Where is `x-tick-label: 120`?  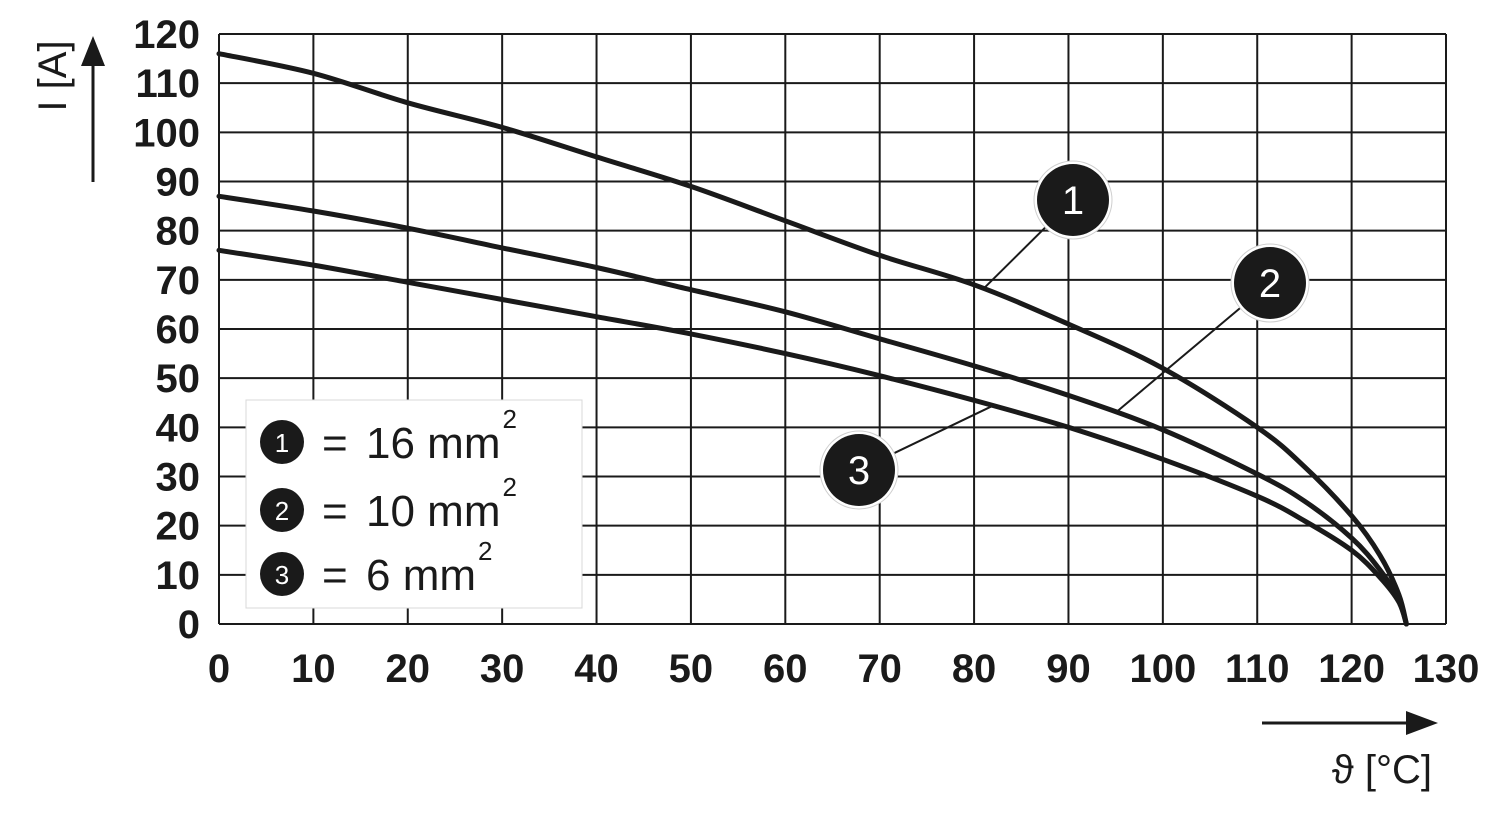 x-tick-label: 120 is located at coordinates (1351, 669).